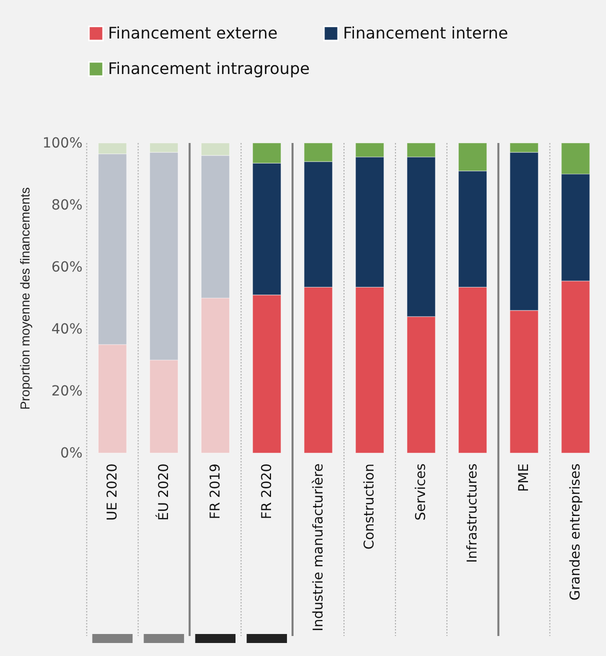  Describe the element at coordinates (370, 507) in the screenshot. I see `x-tick-label: Construction` at that location.